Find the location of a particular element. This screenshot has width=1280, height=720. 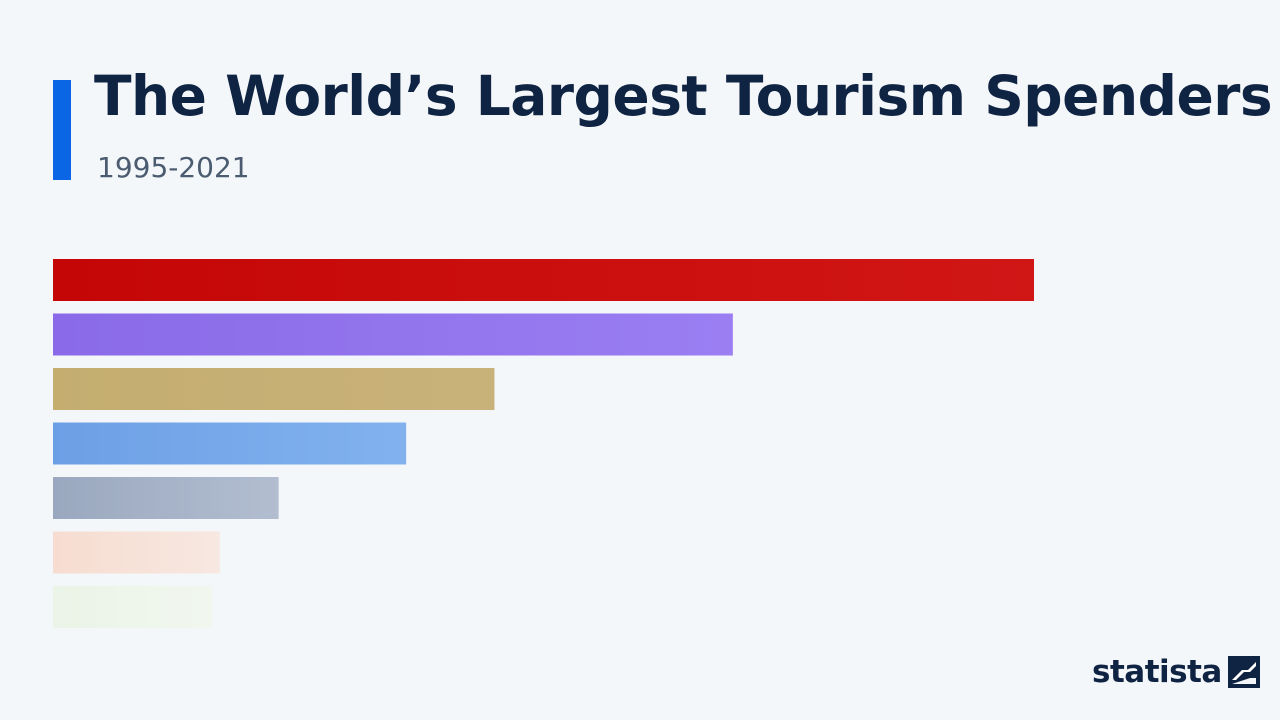

chart-title: The World’s Largest Tourism Spenders is located at coordinates (683, 96).